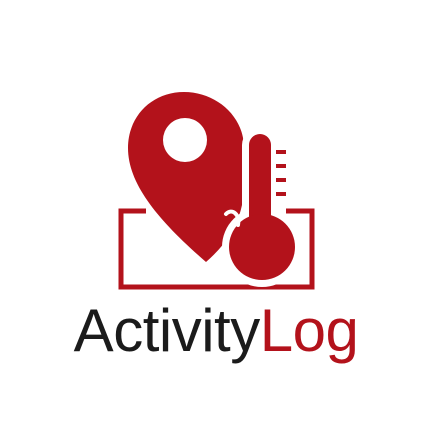 Image resolution: width=432 pixels, height=432 pixels. I want to click on app-name-part2: Log, so click(309, 330).